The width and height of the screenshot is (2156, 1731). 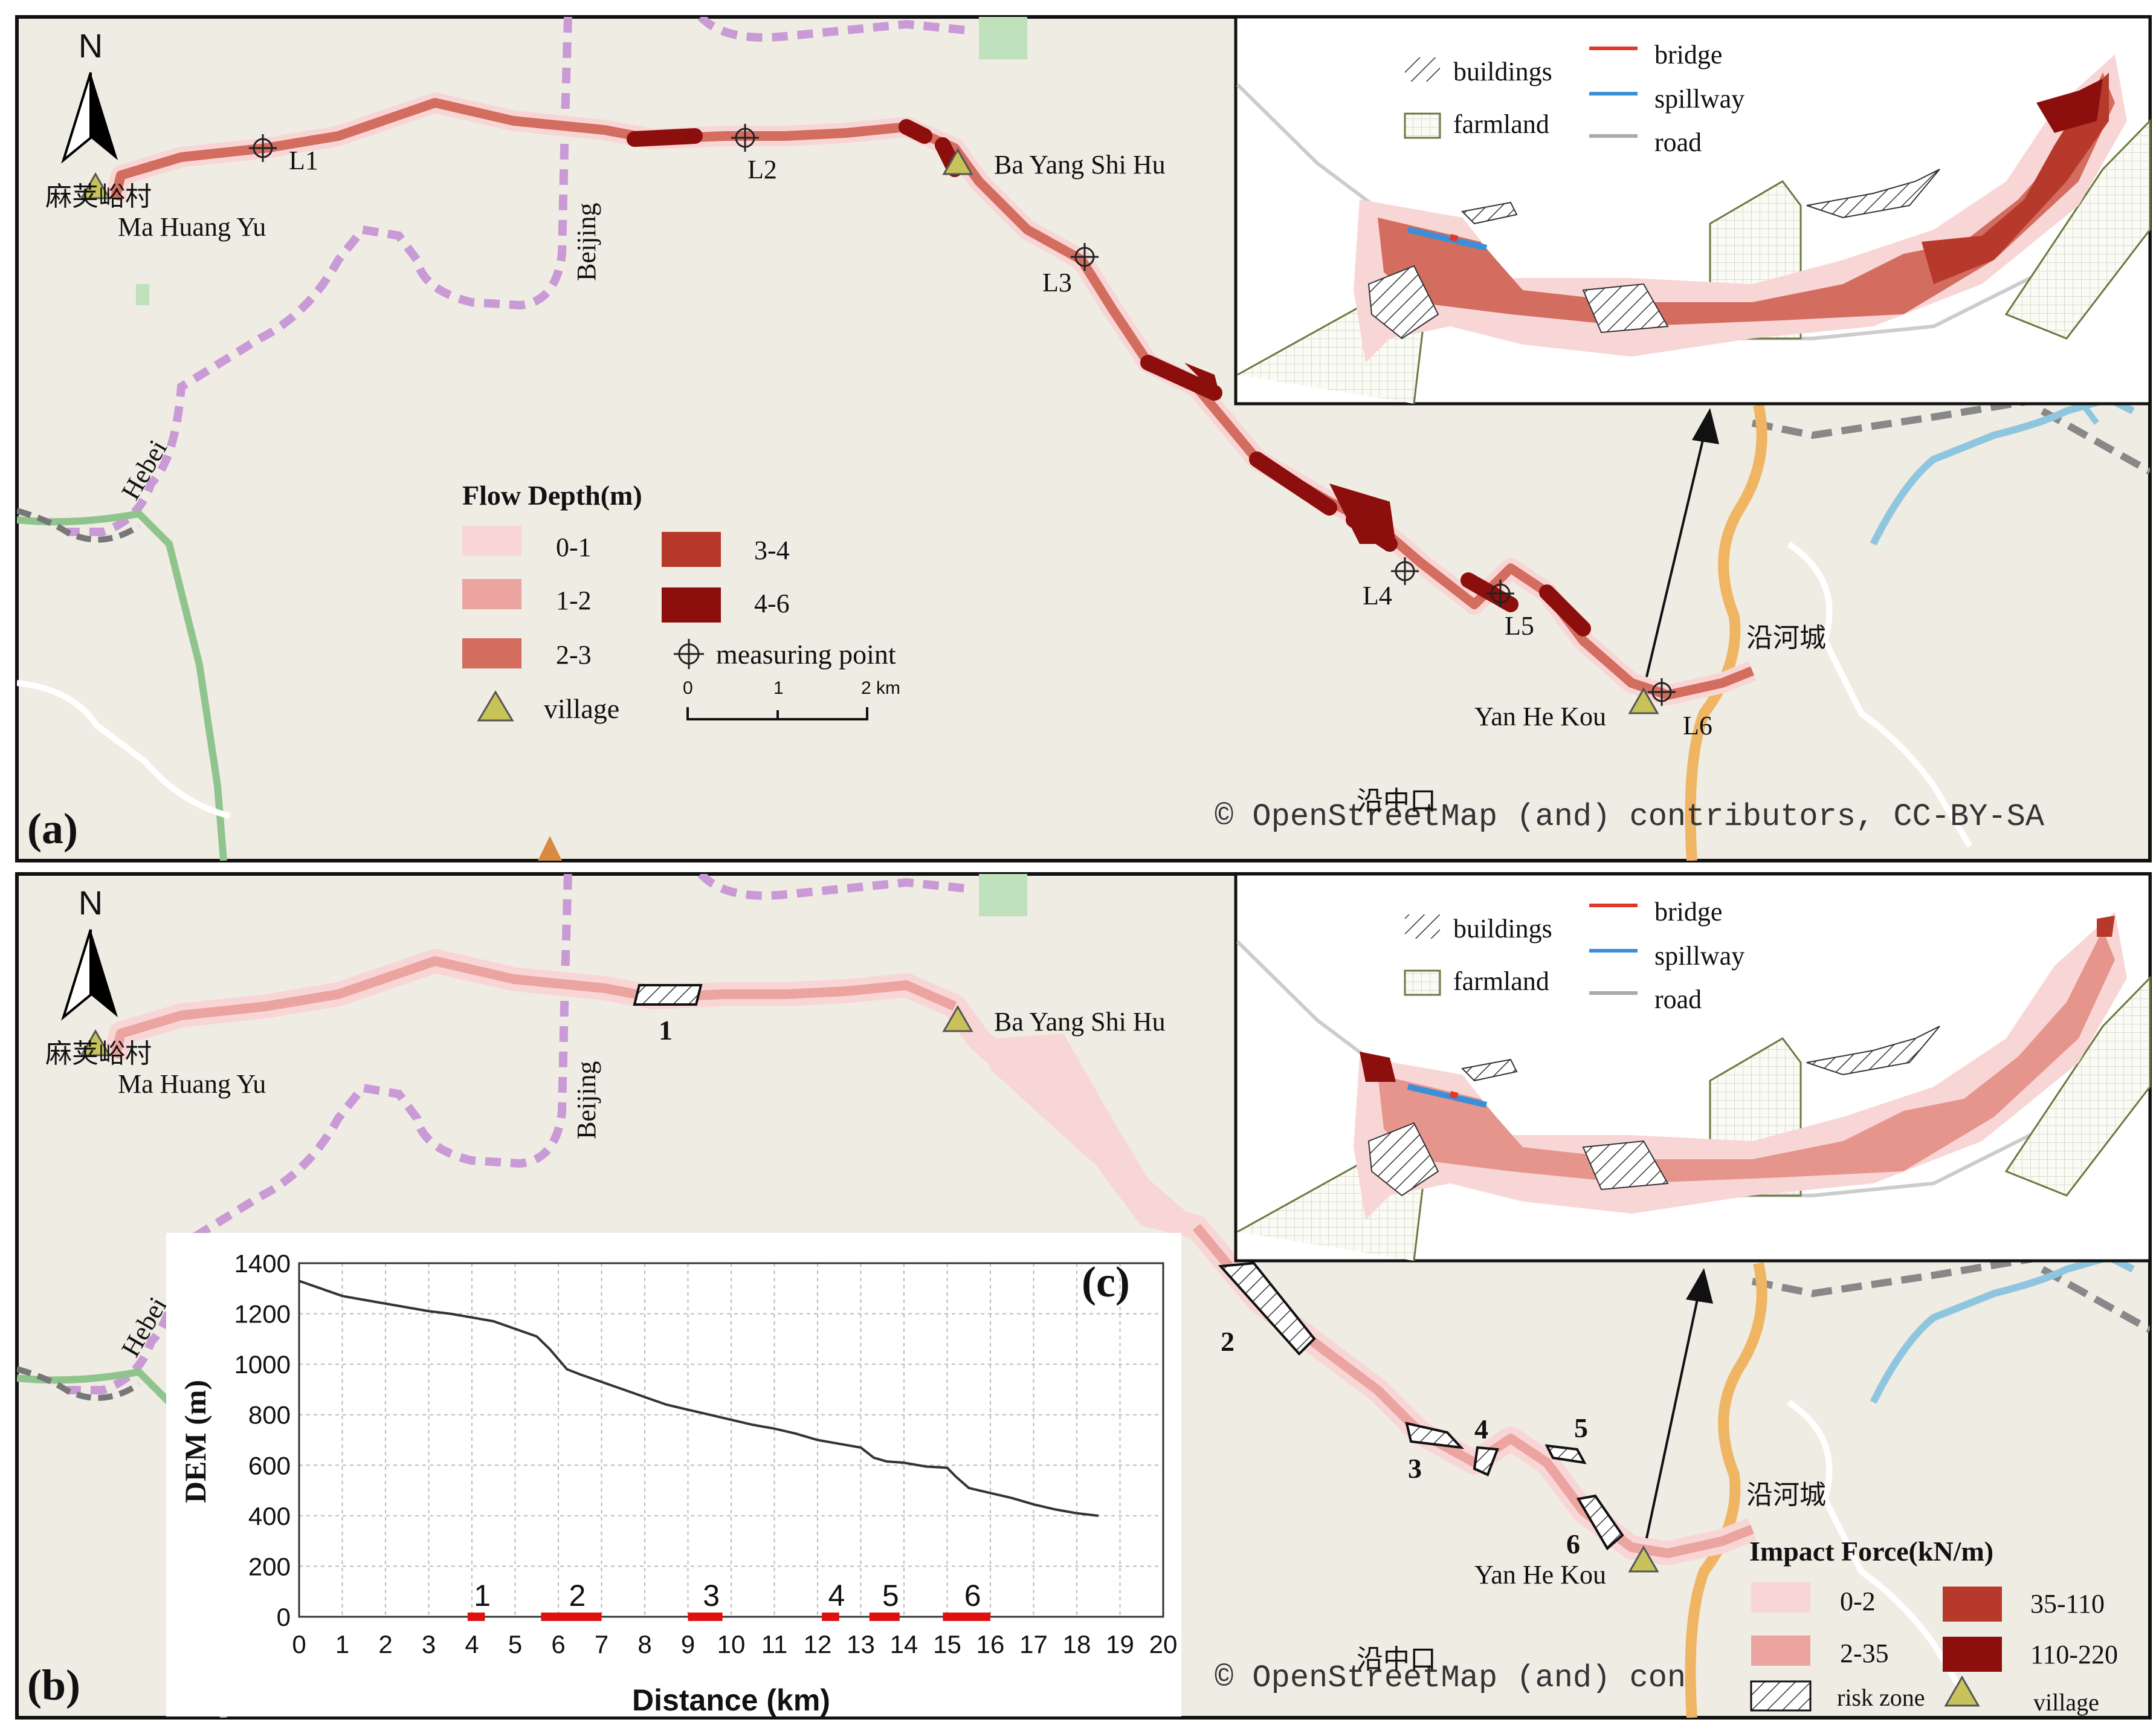 What do you see at coordinates (1481, 1430) in the screenshot?
I see `risk-zone-4-label: 4` at bounding box center [1481, 1430].